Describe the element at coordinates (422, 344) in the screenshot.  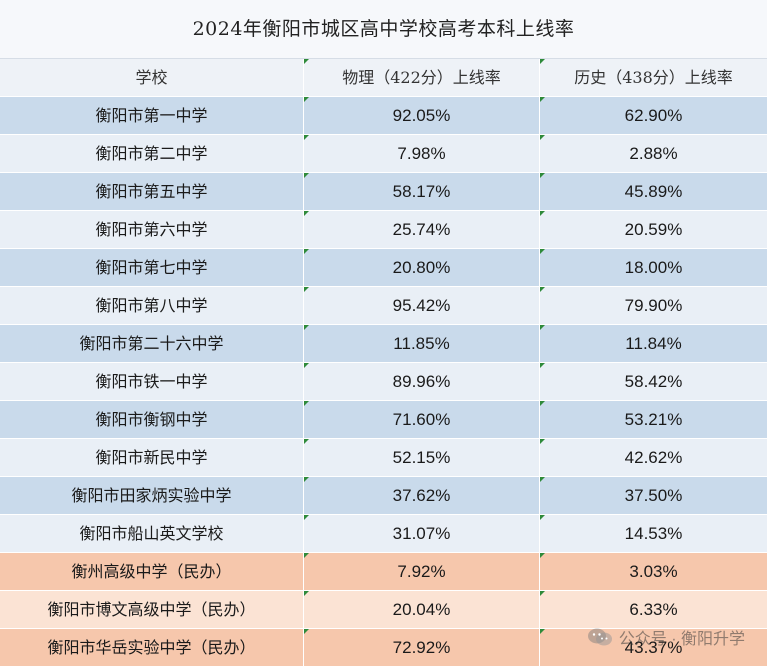
I see `physics-rate-cell: 11.85%` at that location.